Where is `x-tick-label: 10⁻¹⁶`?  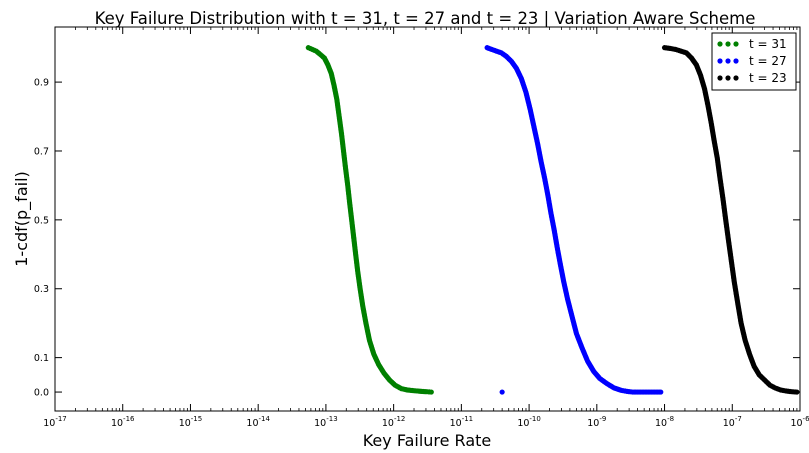 x-tick-label: 10⁻¹⁶ is located at coordinates (123, 422).